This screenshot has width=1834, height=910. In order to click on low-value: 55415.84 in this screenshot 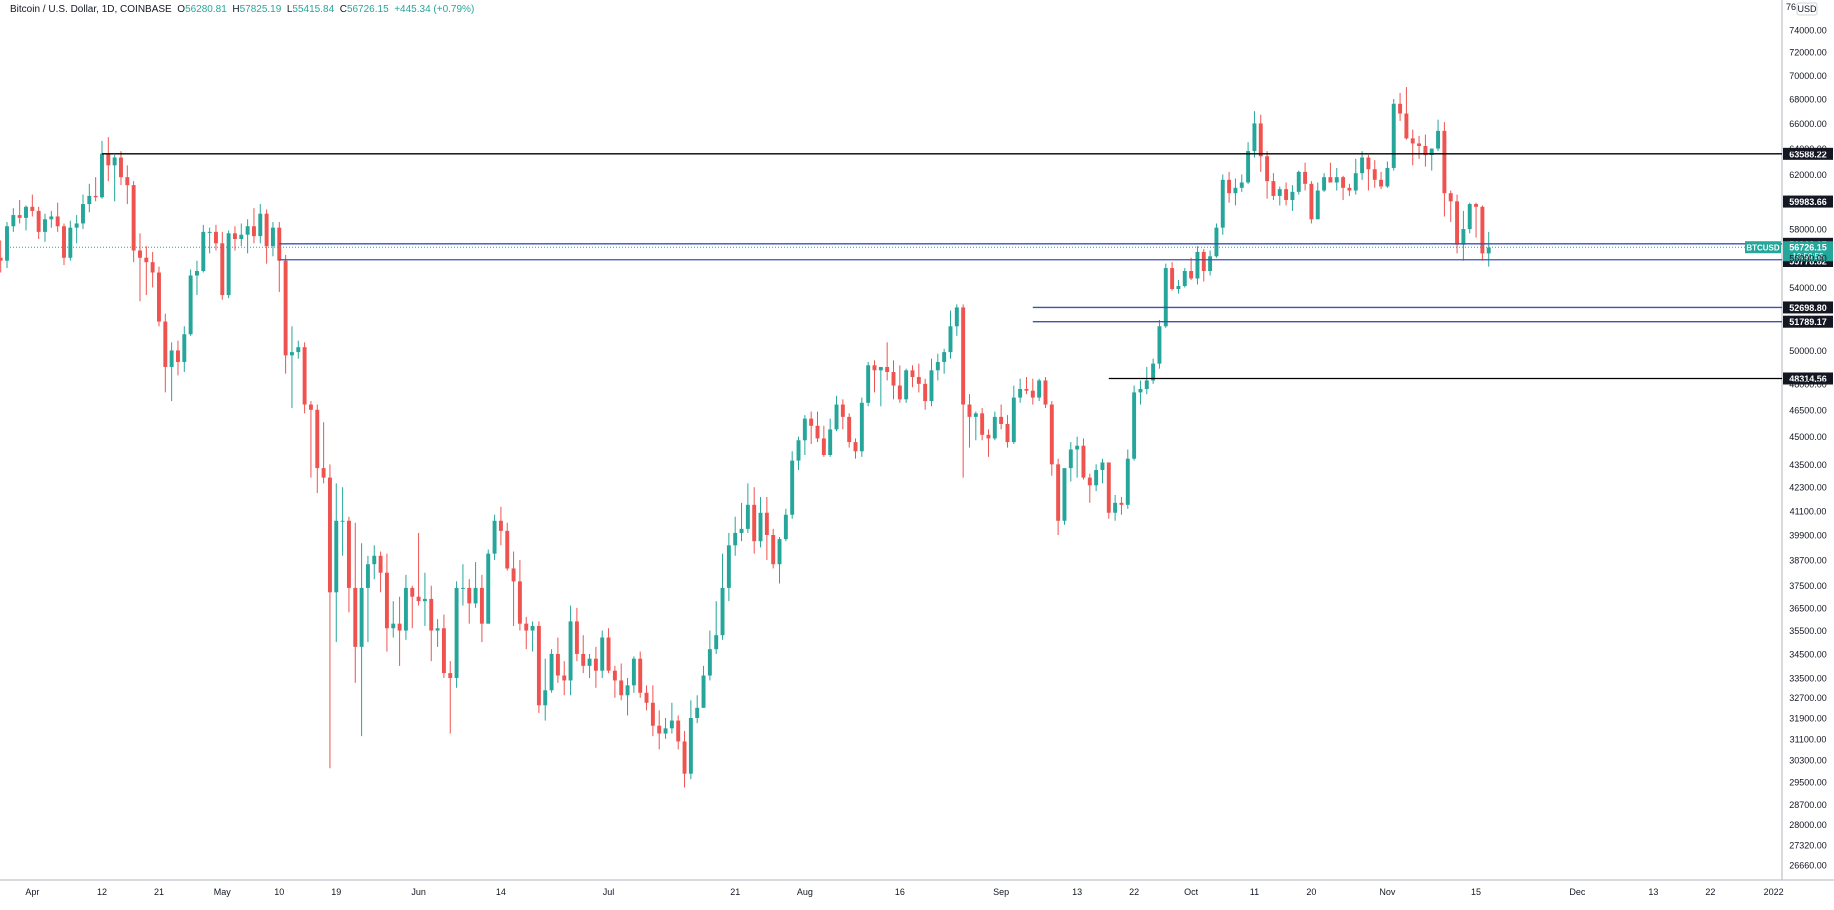, I will do `click(313, 9)`.